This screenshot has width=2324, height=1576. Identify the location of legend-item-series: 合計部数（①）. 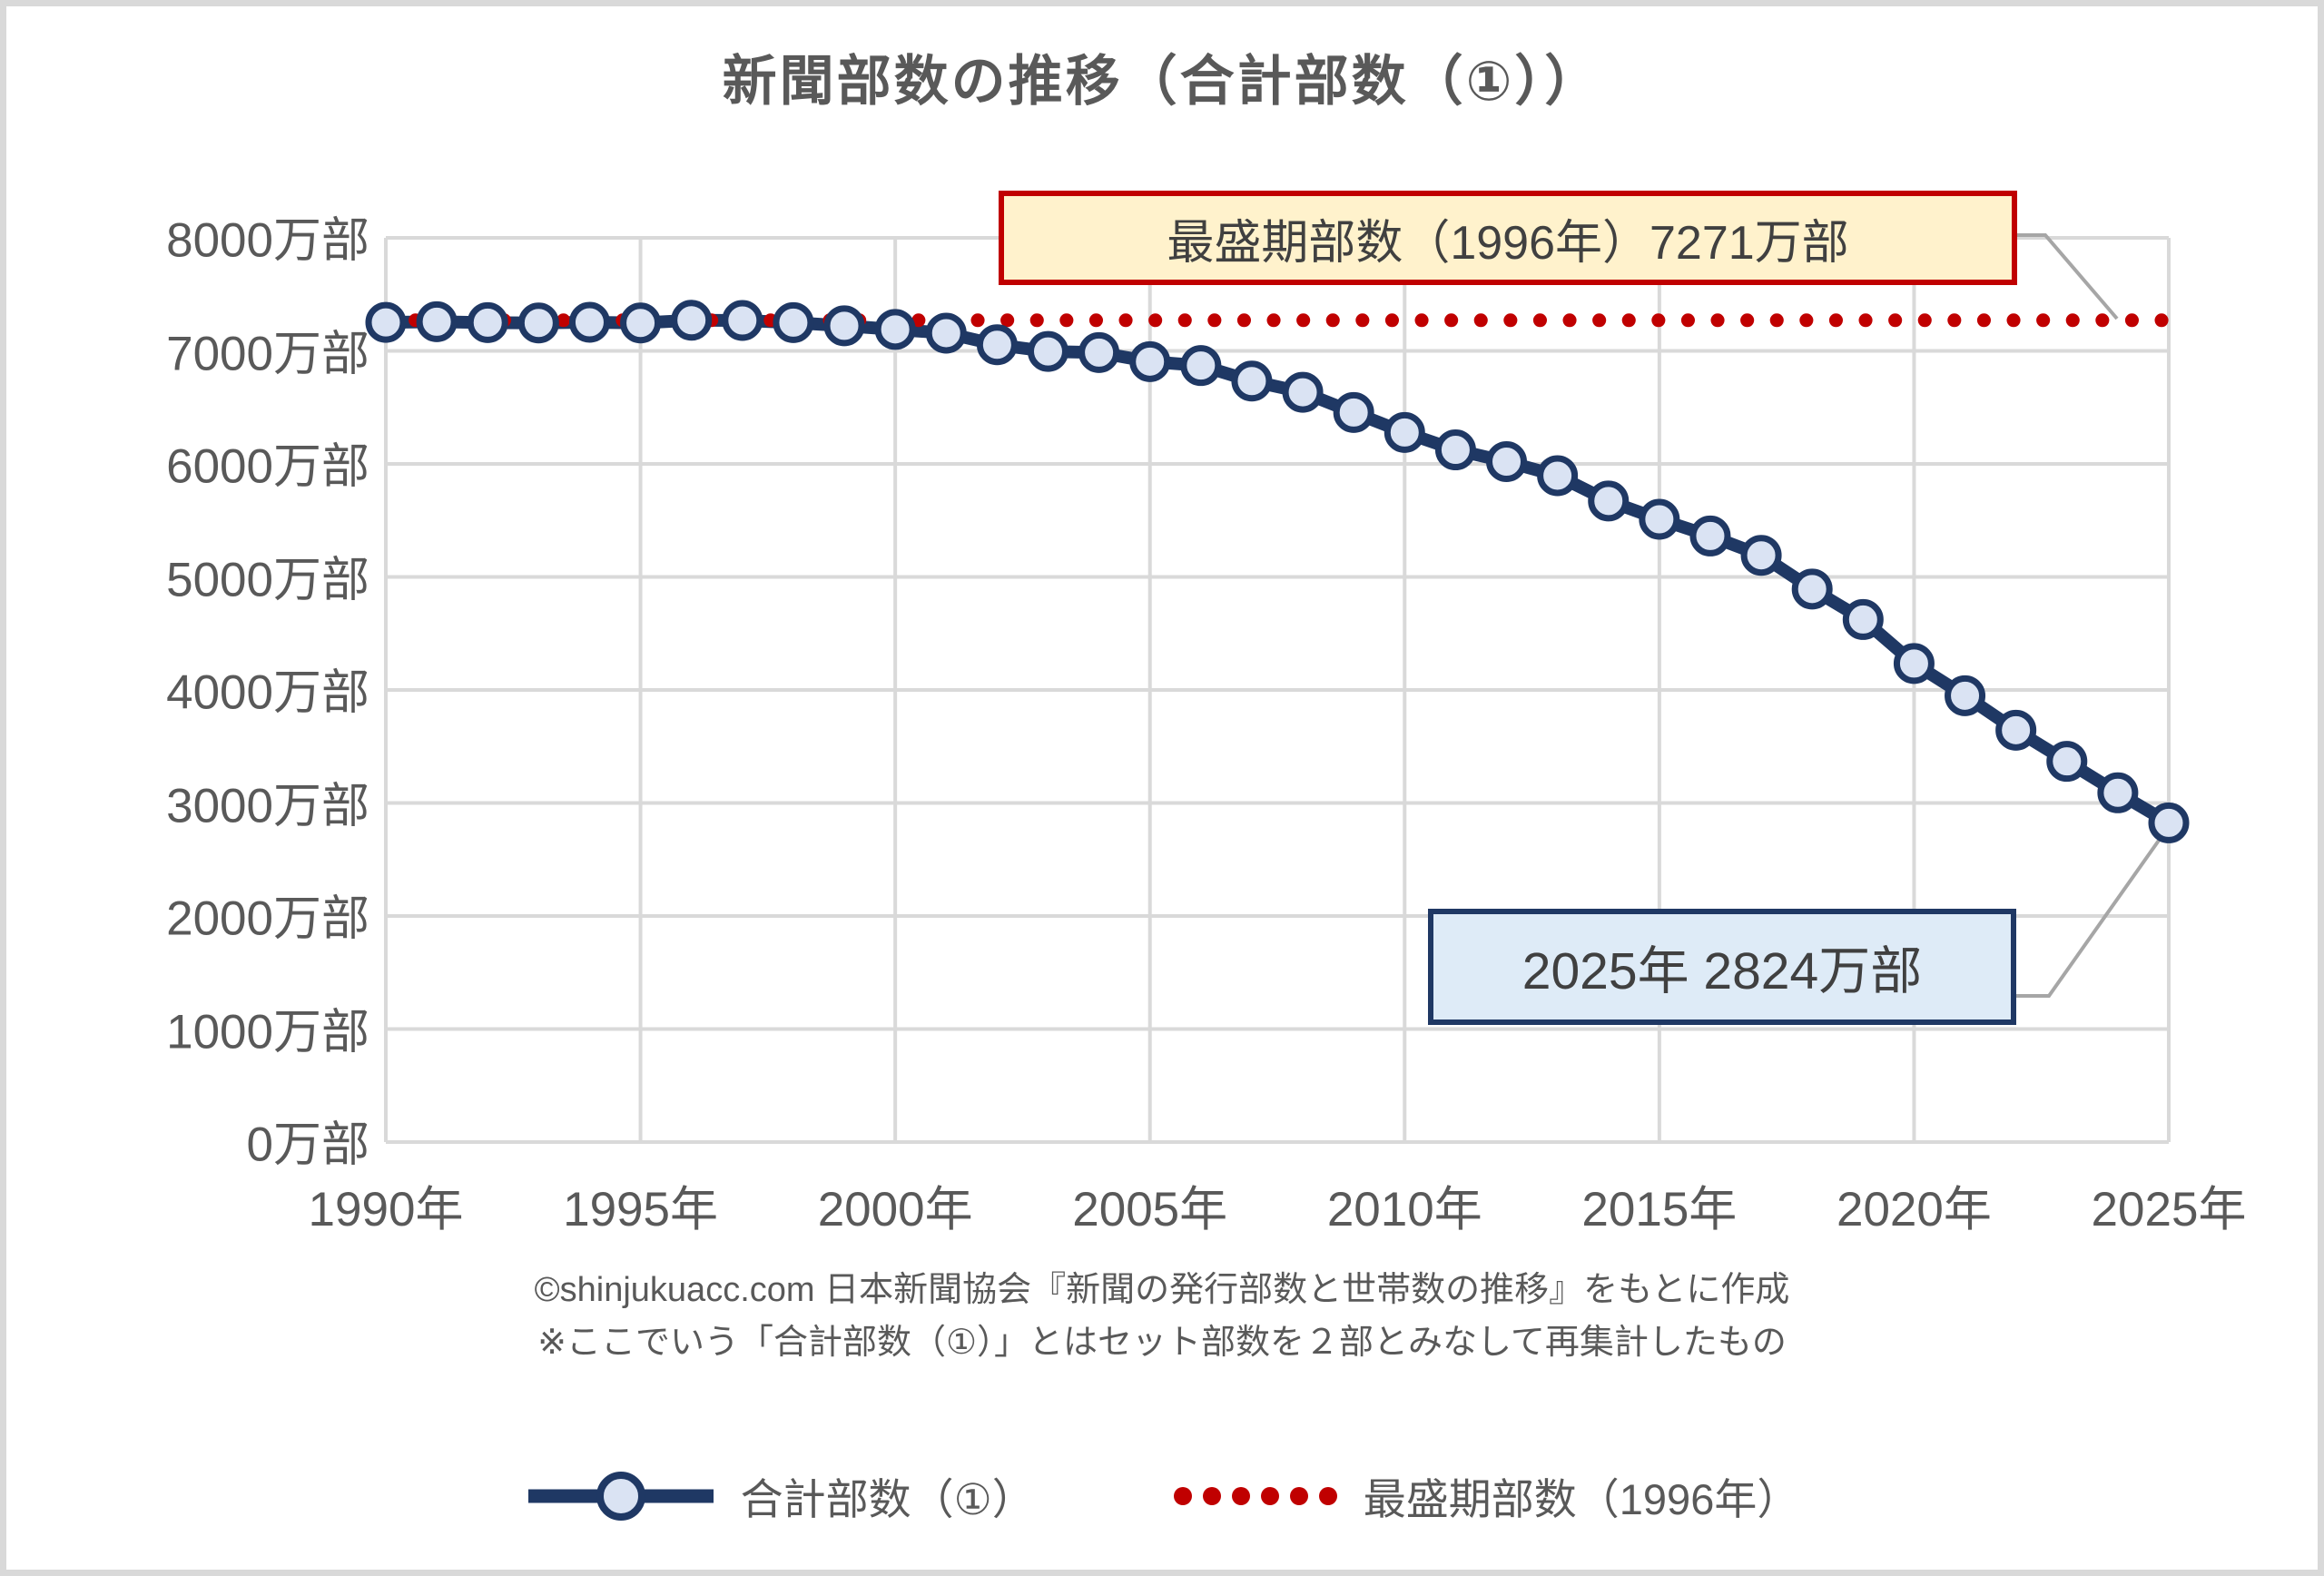
(780, 1495).